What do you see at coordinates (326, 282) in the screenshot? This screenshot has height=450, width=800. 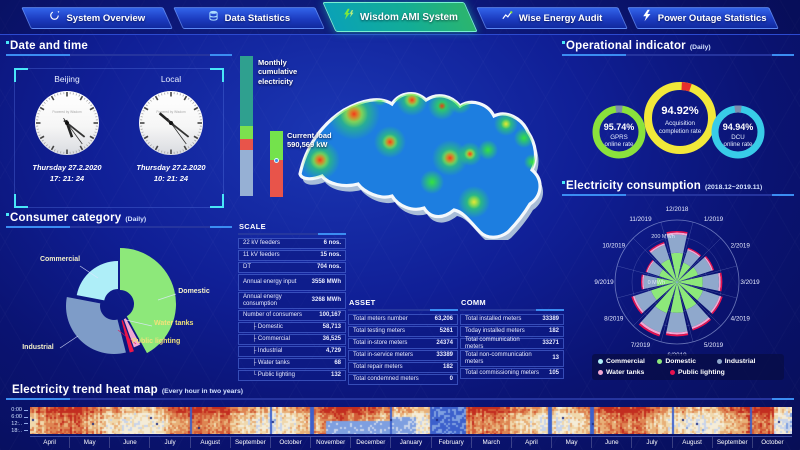 I see `row-value: 3558 MWh` at bounding box center [326, 282].